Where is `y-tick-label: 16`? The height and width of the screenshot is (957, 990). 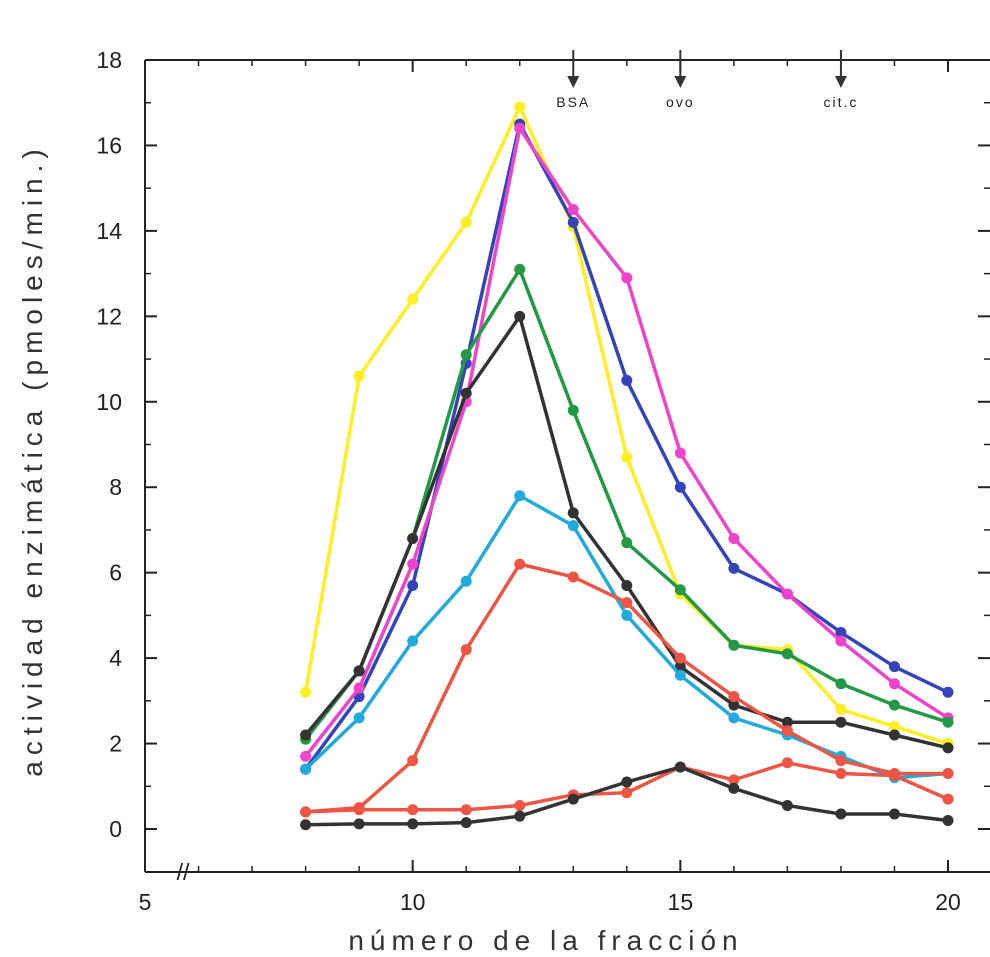 y-tick-label: 16 is located at coordinates (109, 145).